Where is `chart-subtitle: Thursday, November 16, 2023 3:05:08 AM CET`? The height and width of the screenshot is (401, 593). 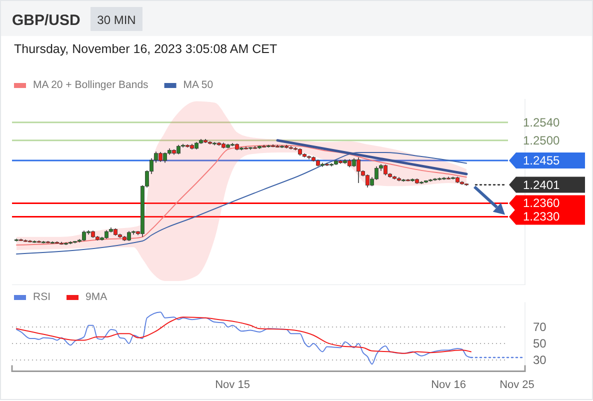 chart-subtitle: Thursday, November 16, 2023 3:05:08 AM CET is located at coordinates (146, 49).